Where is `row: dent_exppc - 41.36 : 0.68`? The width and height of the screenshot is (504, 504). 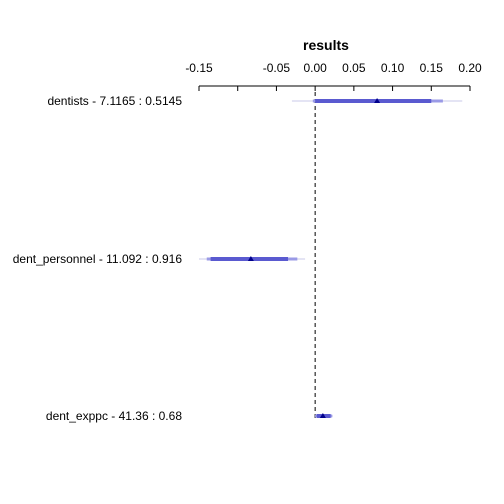 row: dent_exppc - 41.36 : 0.68 is located at coordinates (189, 416).